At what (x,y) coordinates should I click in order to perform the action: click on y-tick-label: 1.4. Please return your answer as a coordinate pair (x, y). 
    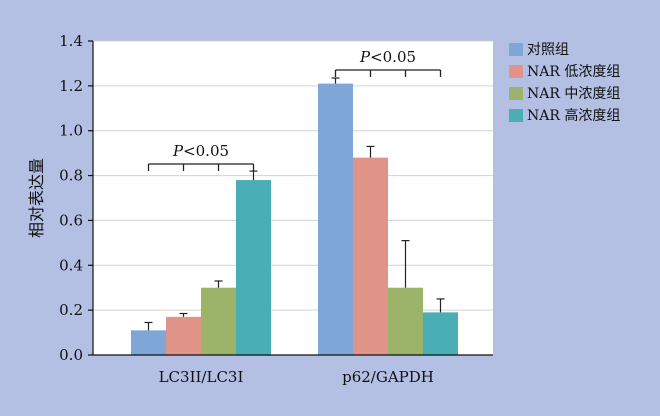
    Looking at the image, I should click on (71, 41).